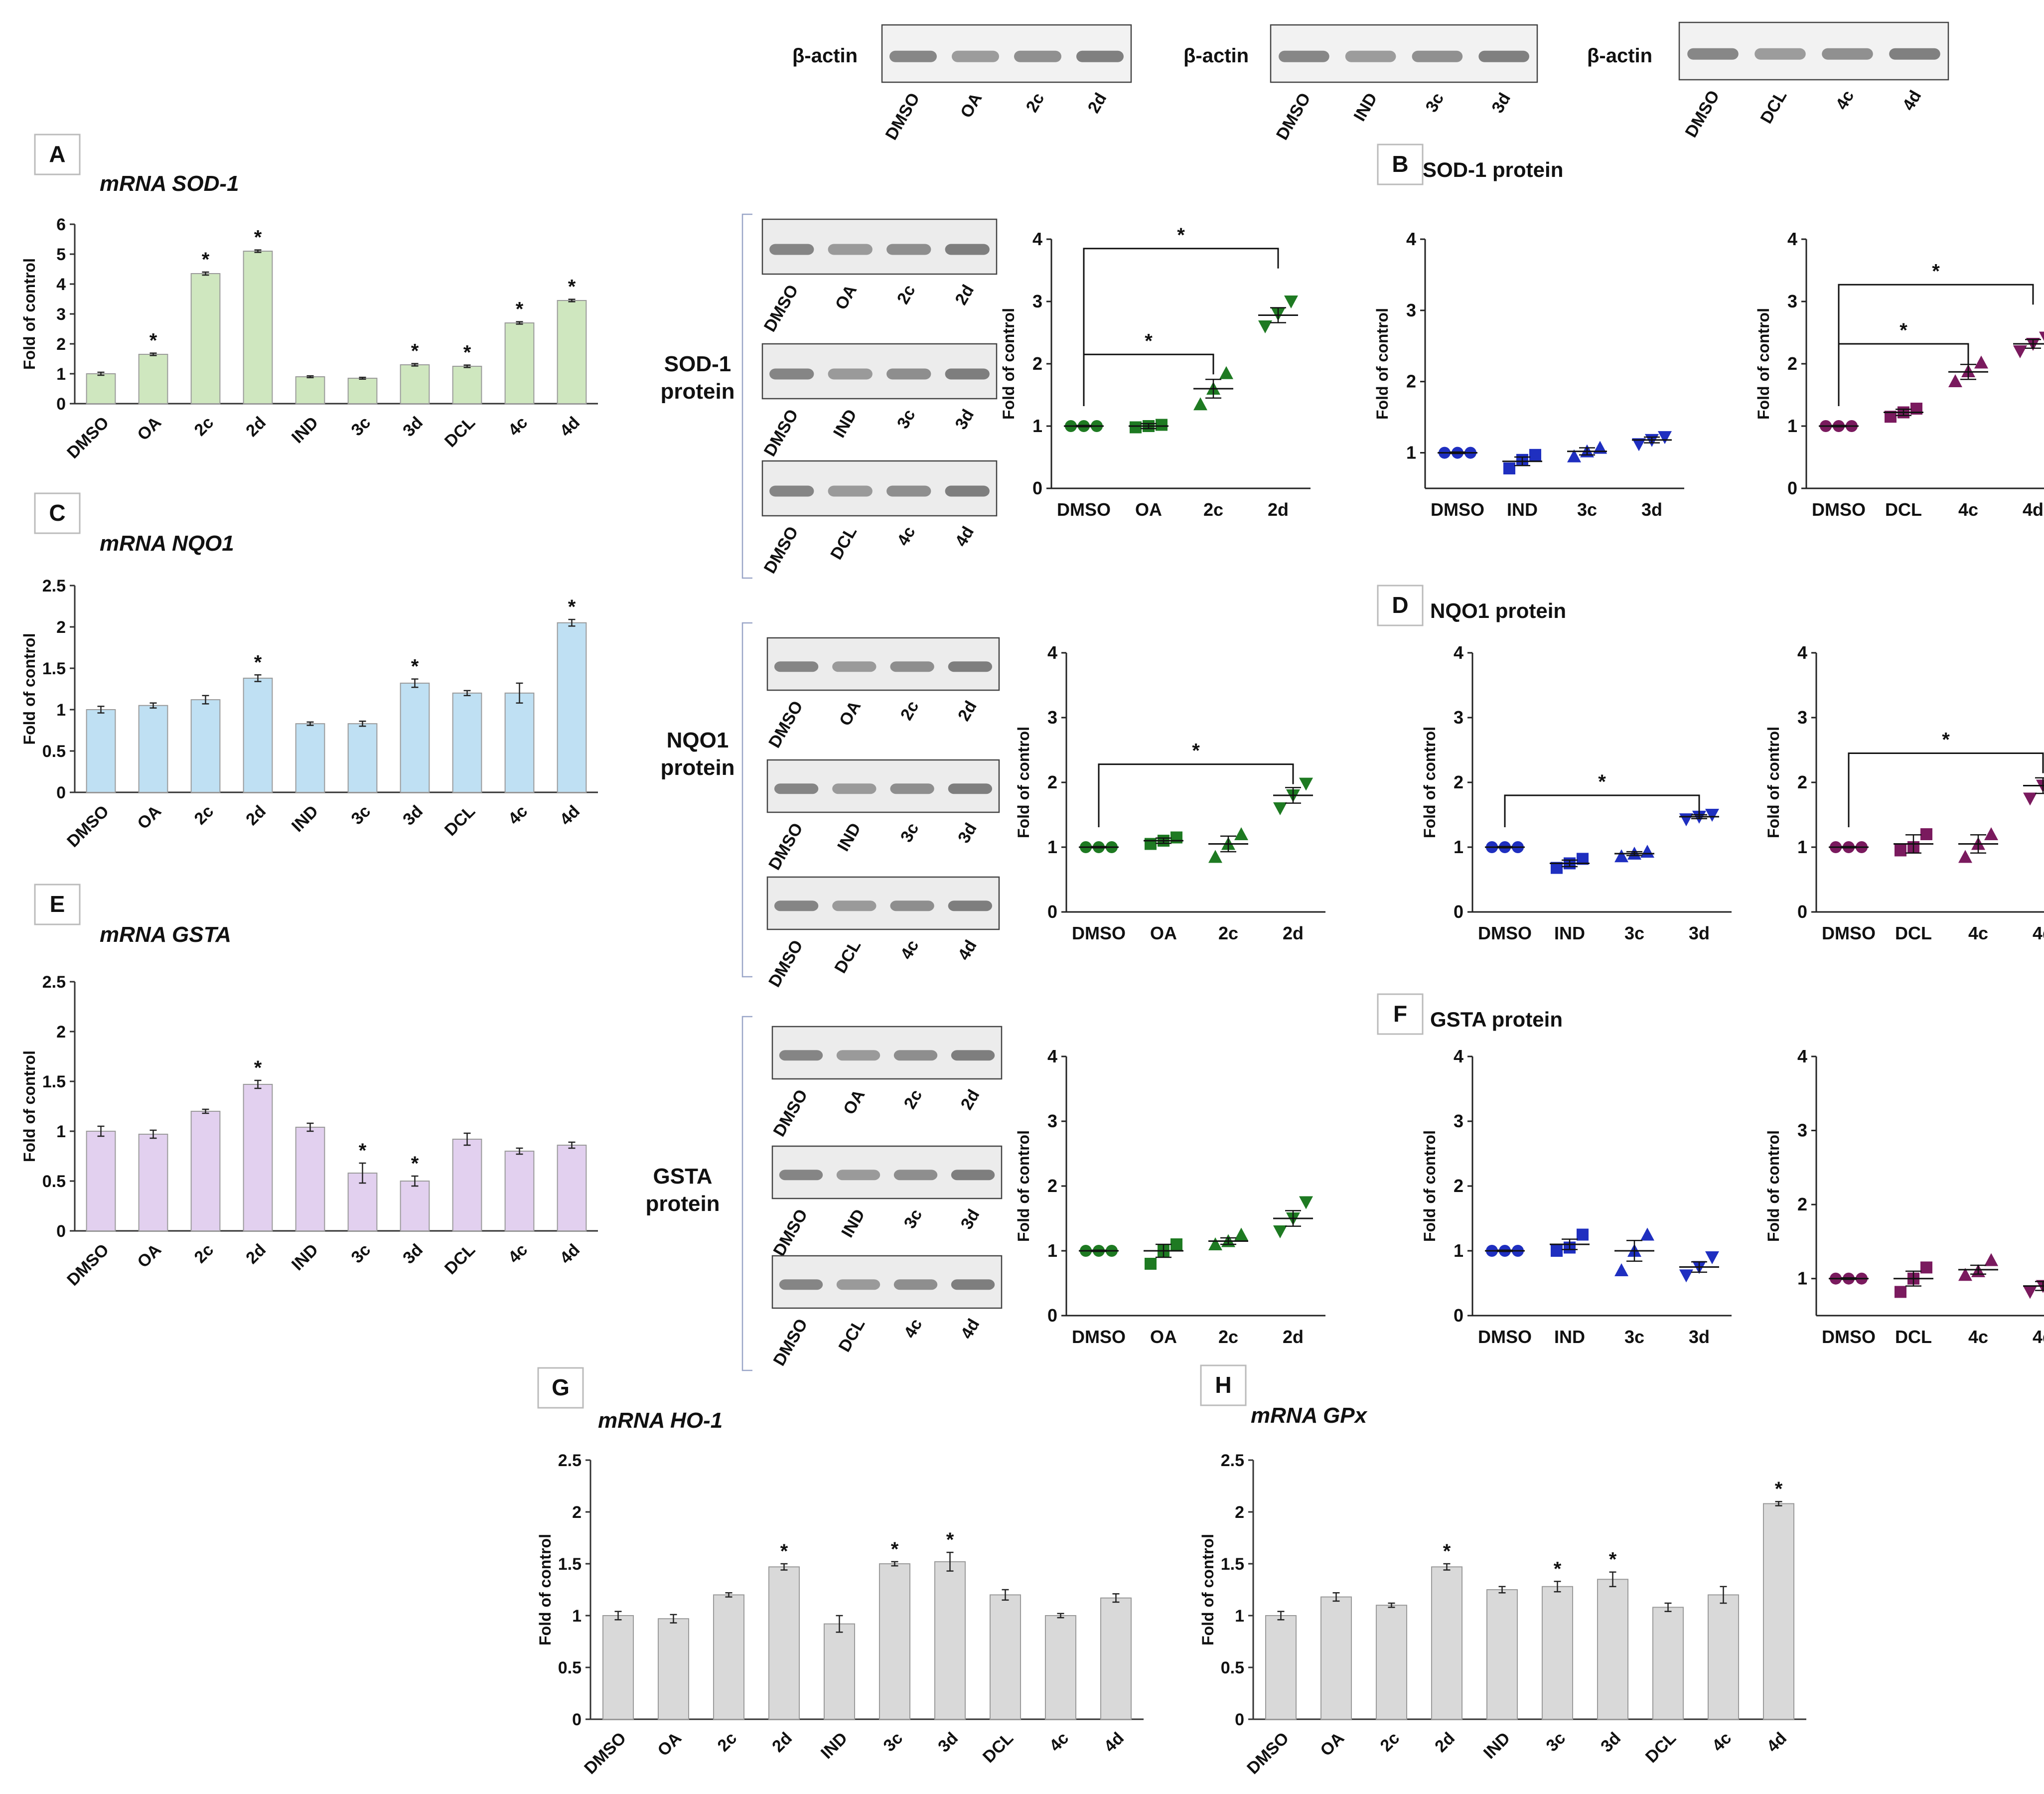  I want to click on x-tick-label: DCL, so click(1913, 1337).